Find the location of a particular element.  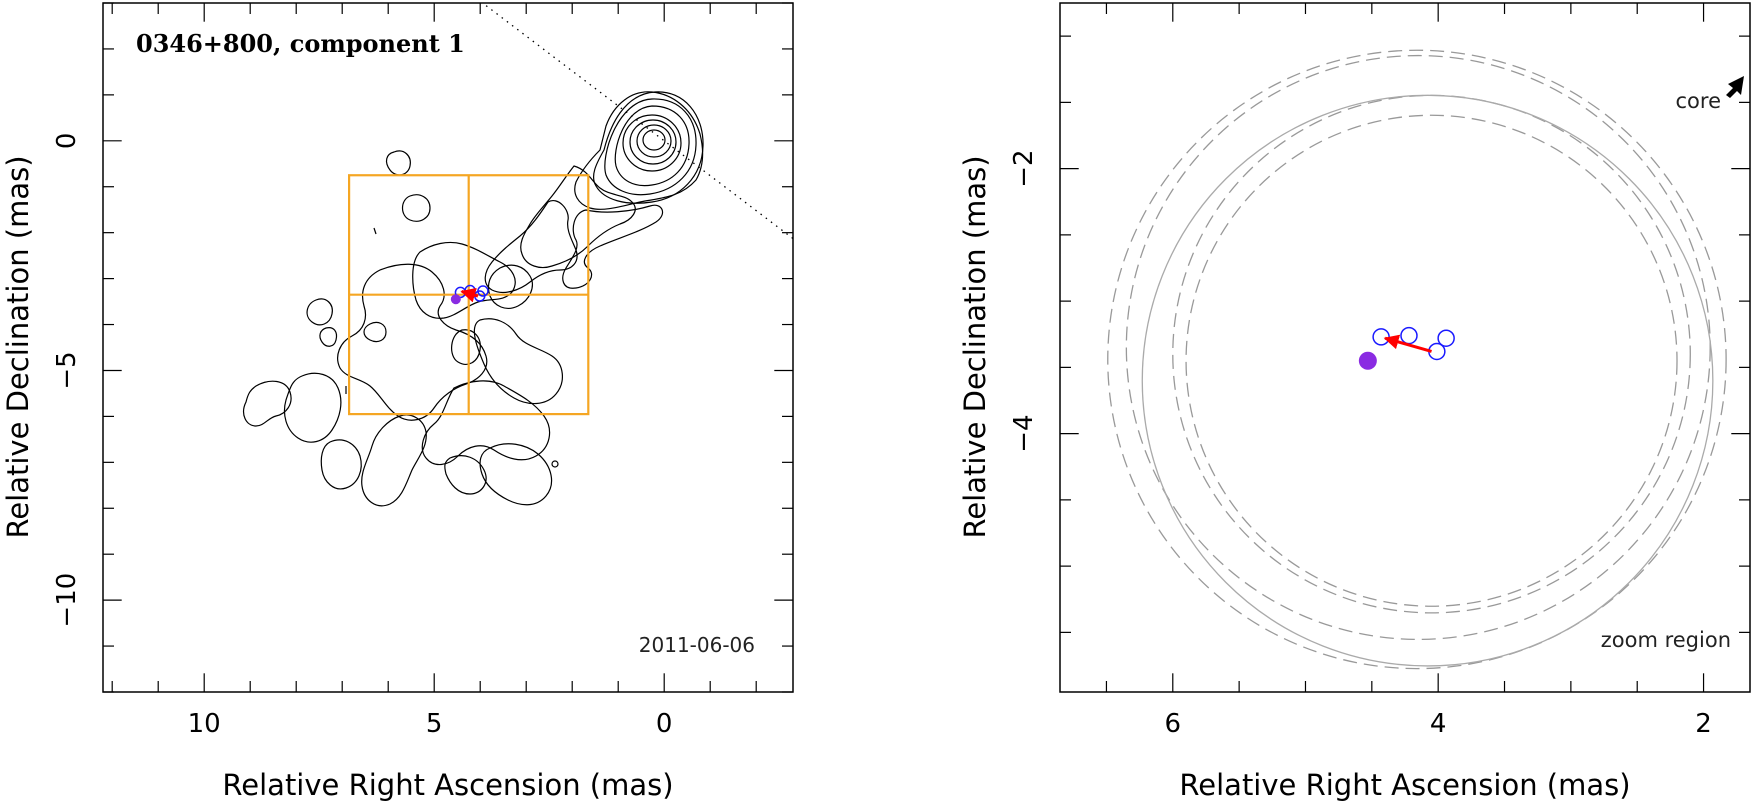

left-xtick-label: 5 is located at coordinates (434, 724).